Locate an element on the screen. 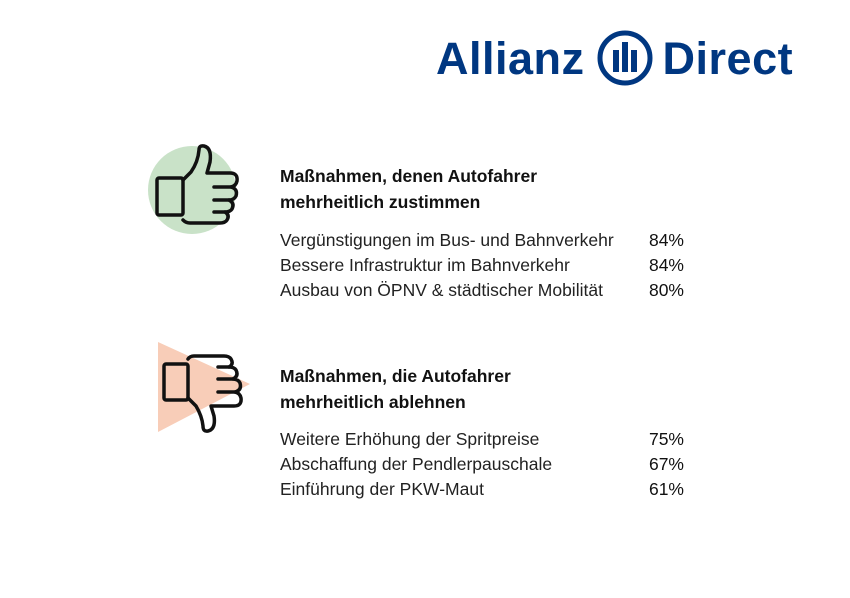  item-label: Vergünstigungen im Bus- und Bahnverkehr is located at coordinates (447, 240).